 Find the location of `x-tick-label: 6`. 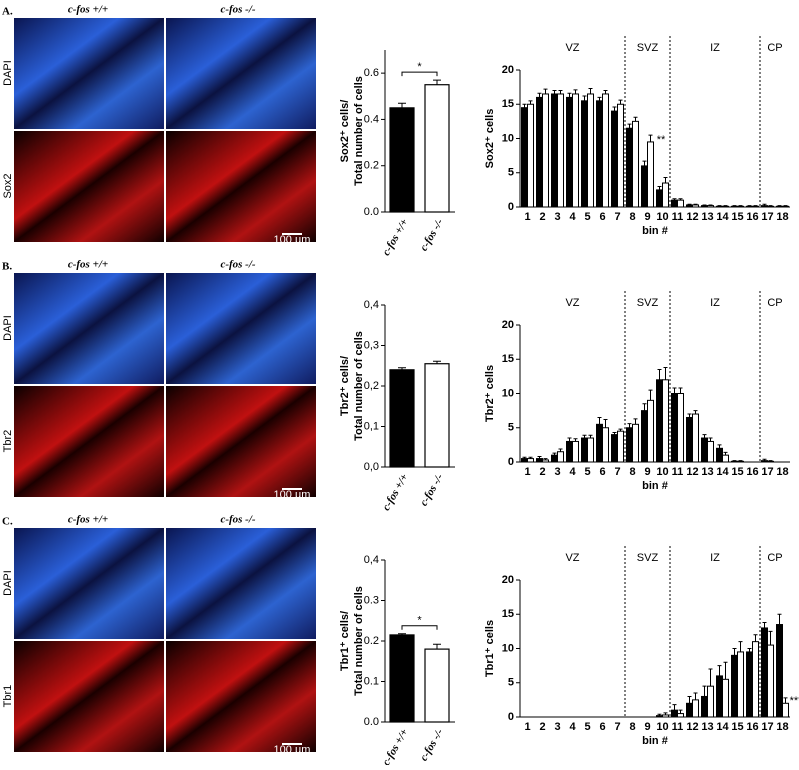

x-tick-label: 6 is located at coordinates (602, 217).